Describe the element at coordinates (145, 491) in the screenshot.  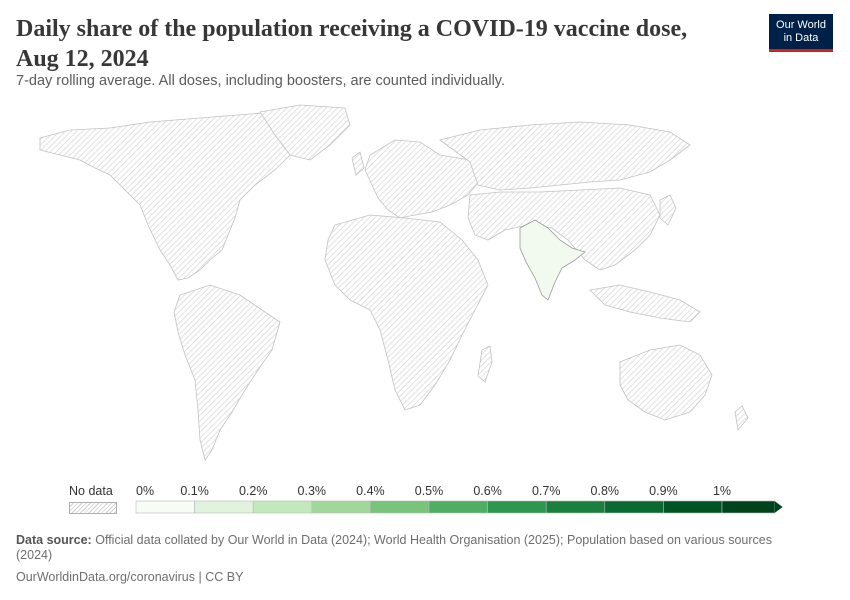
I see `legend-tick-label: 0%` at that location.